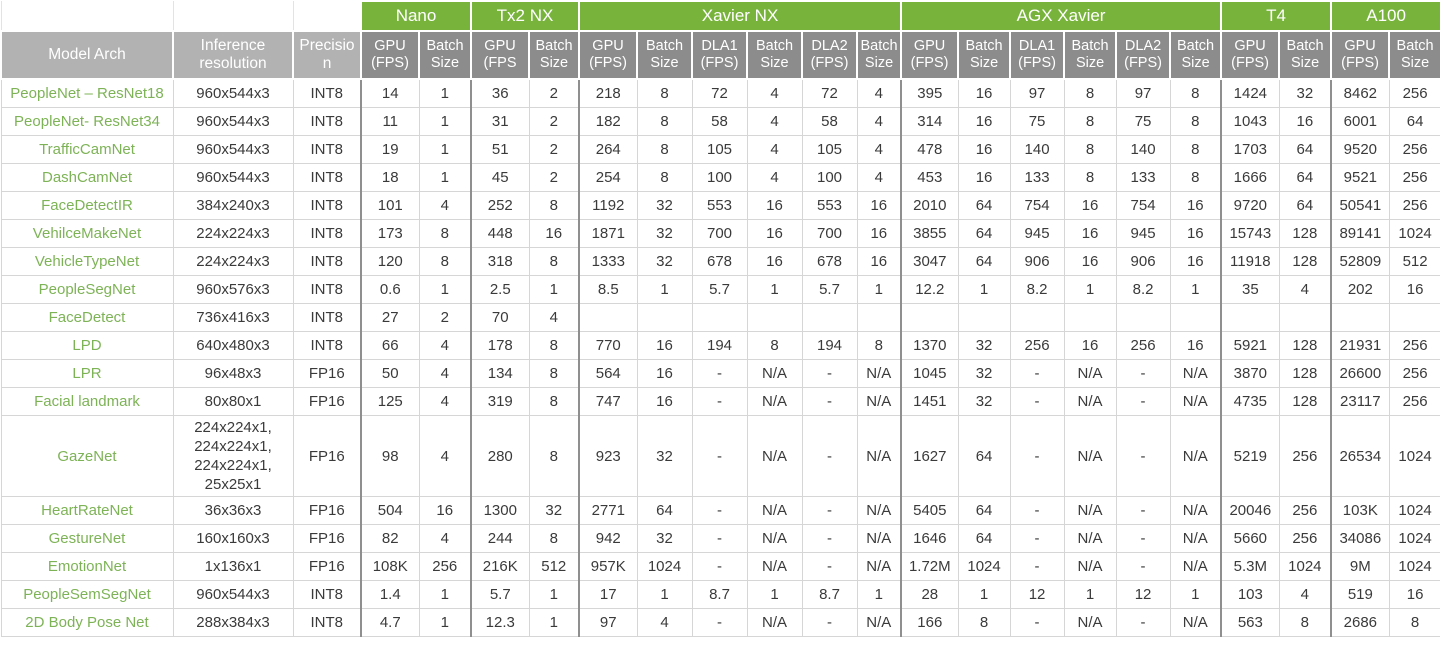 This screenshot has height=648, width=1440. What do you see at coordinates (929, 456) in the screenshot?
I see `value-cell: 1627` at bounding box center [929, 456].